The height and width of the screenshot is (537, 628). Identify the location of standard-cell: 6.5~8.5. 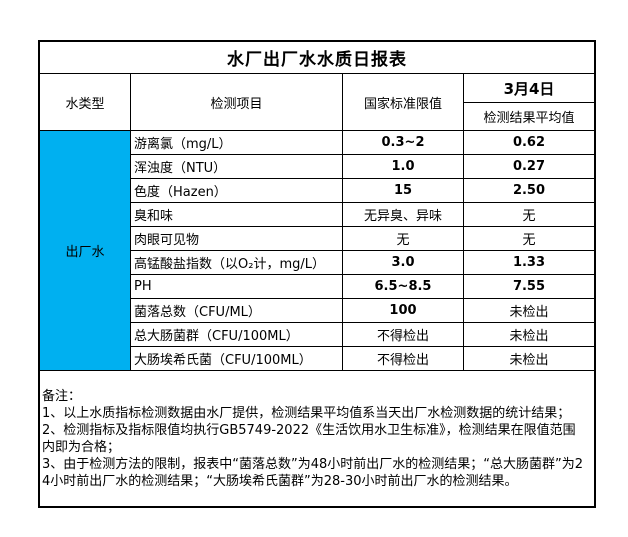
(403, 287).